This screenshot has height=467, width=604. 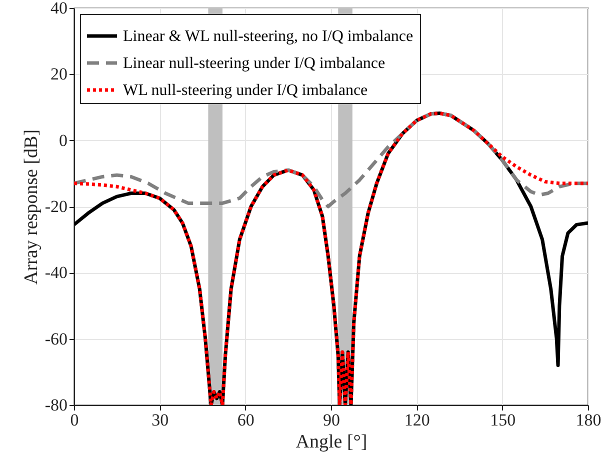 I want to click on y-tick-label: 20, so click(x=59, y=74).